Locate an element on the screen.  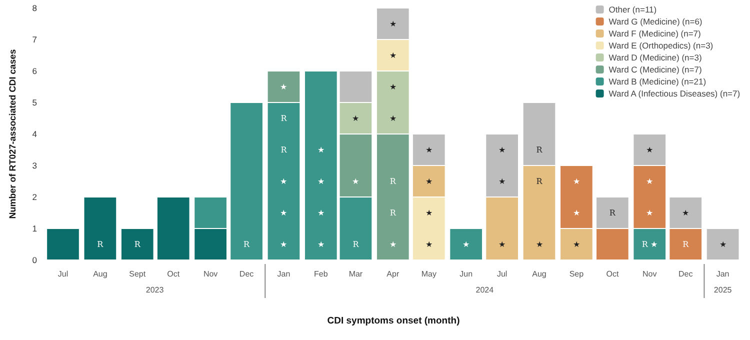
x-tick-label: Jun is located at coordinates (466, 274).